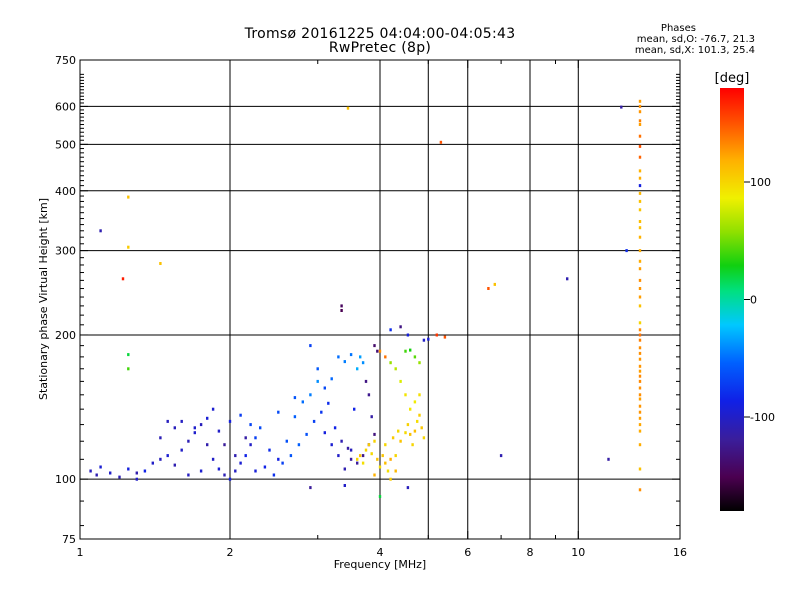 The image size is (800, 600). What do you see at coordinates (65, 144) in the screenshot?
I see `y-tick-label: 500` at bounding box center [65, 144].